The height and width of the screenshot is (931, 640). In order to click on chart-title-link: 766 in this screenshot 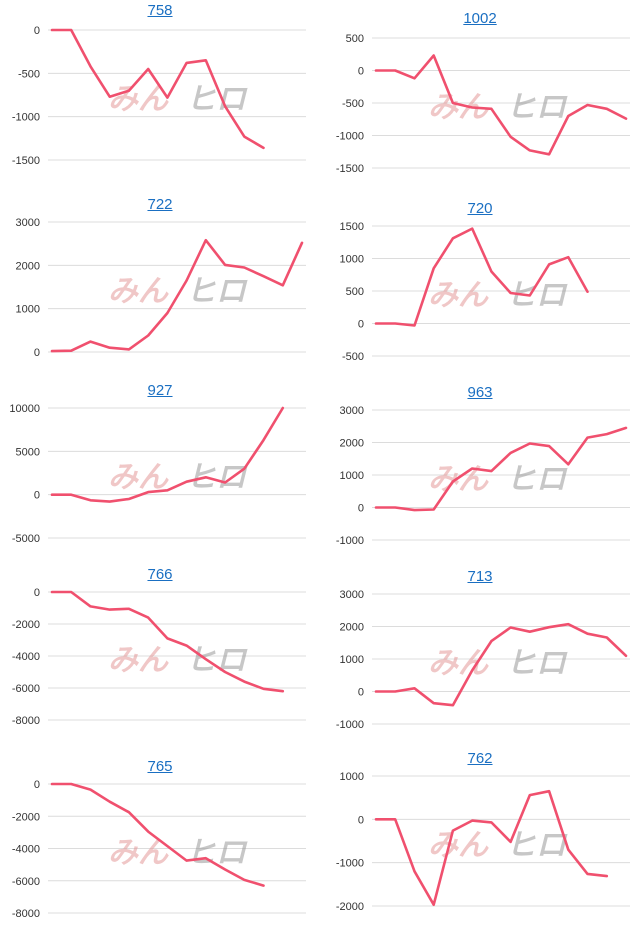, I will do `click(160, 574)`.